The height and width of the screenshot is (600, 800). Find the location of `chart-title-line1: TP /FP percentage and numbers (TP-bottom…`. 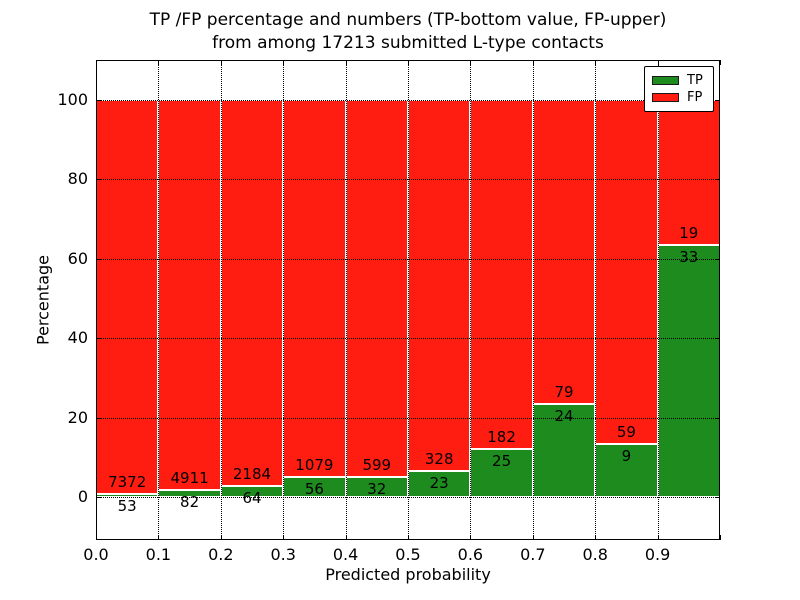

chart-title-line1: TP /FP percentage and numbers (TP-bottom… is located at coordinates (408, 20).